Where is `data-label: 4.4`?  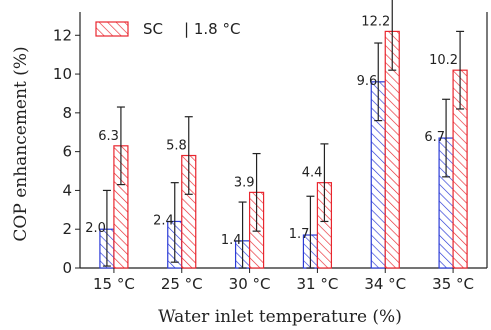 data-label: 4.4 is located at coordinates (312, 173).